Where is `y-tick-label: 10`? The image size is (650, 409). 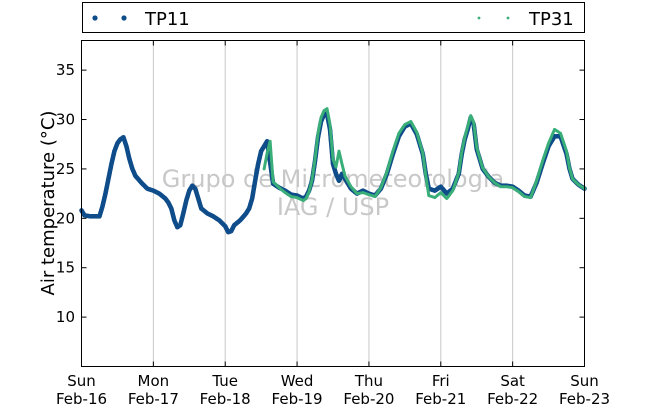
y-tick-label: 10 is located at coordinates (65, 317).